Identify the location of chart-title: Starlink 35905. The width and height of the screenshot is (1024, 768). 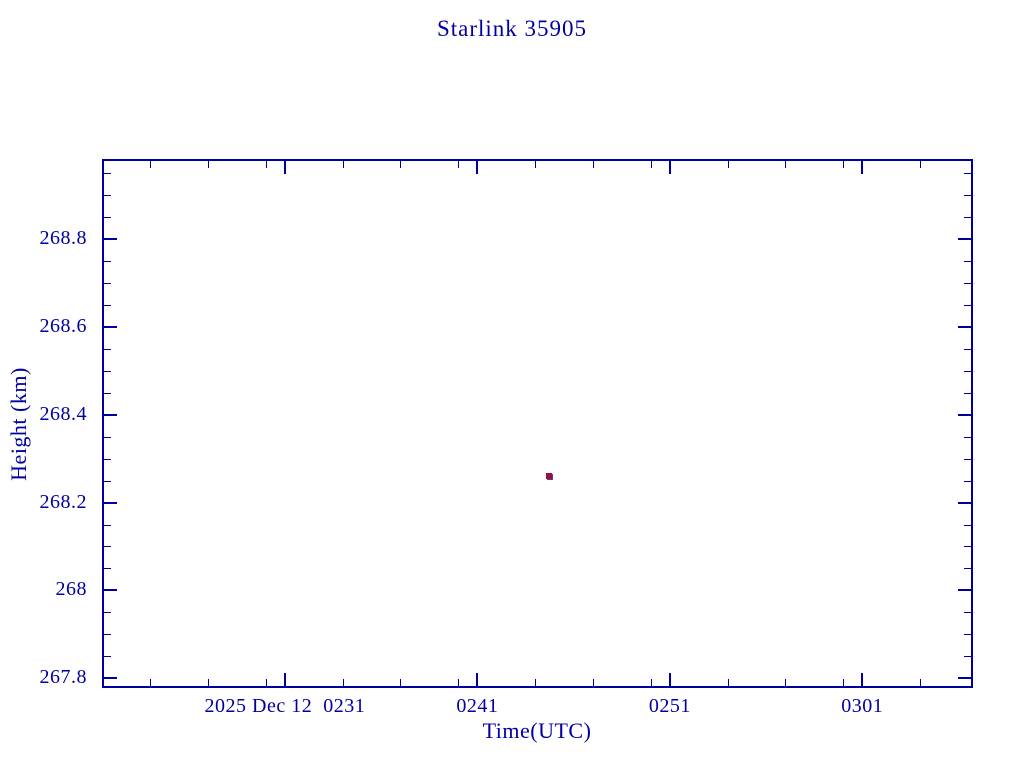
(512, 28).